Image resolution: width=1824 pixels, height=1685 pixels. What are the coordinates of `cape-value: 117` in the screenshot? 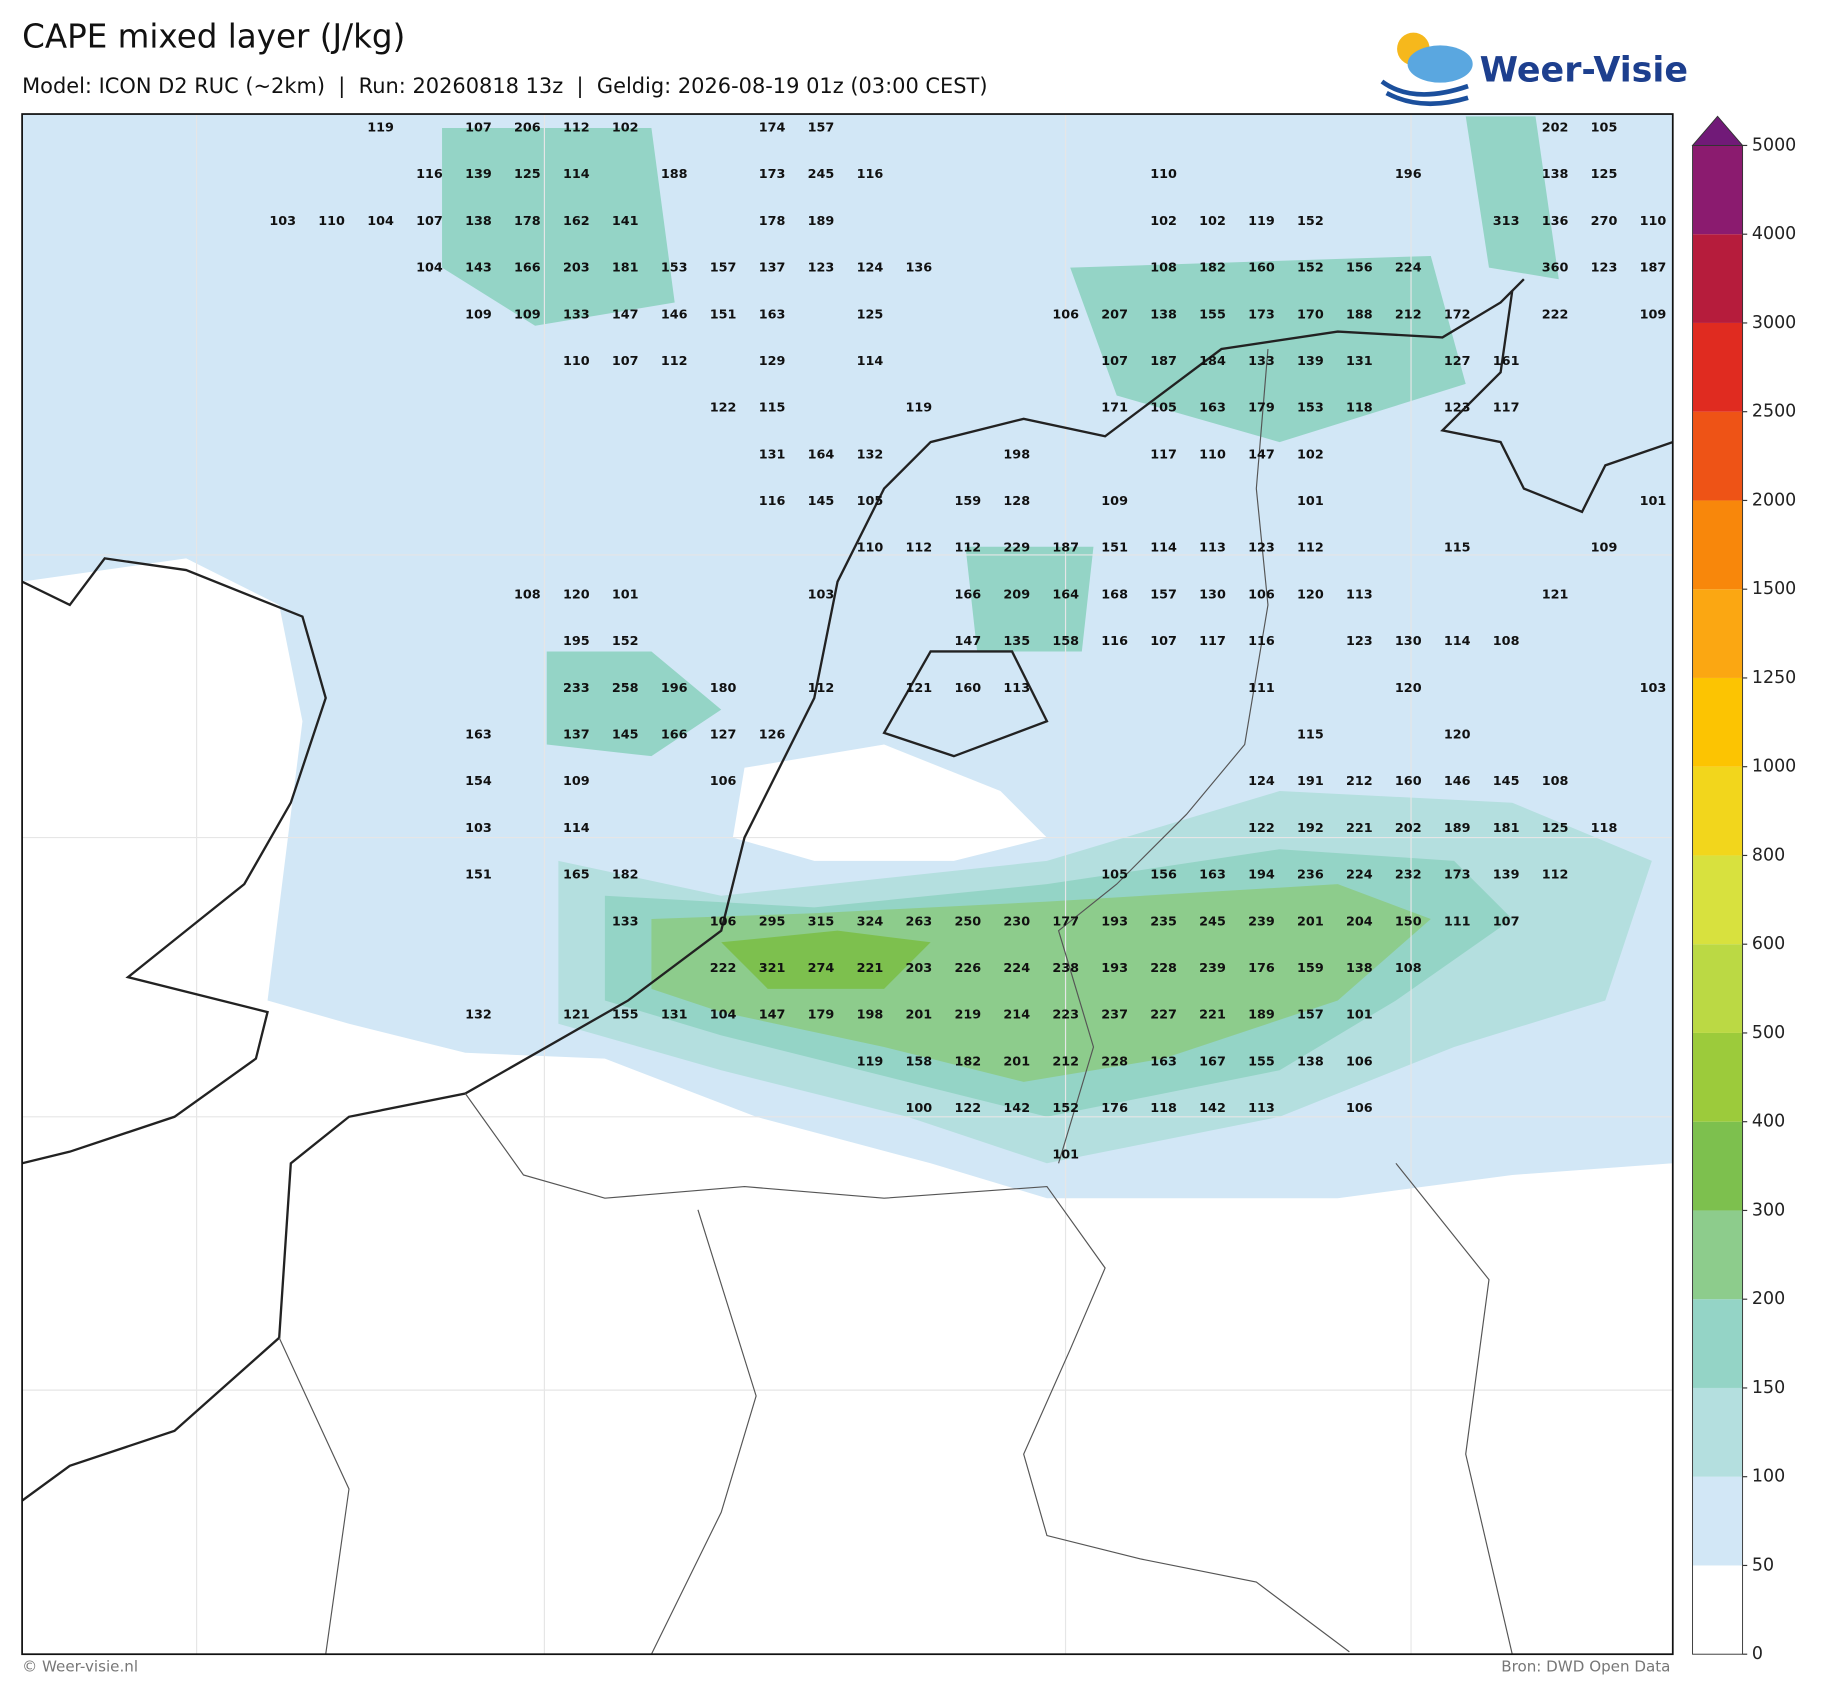 It's located at (1506, 408).